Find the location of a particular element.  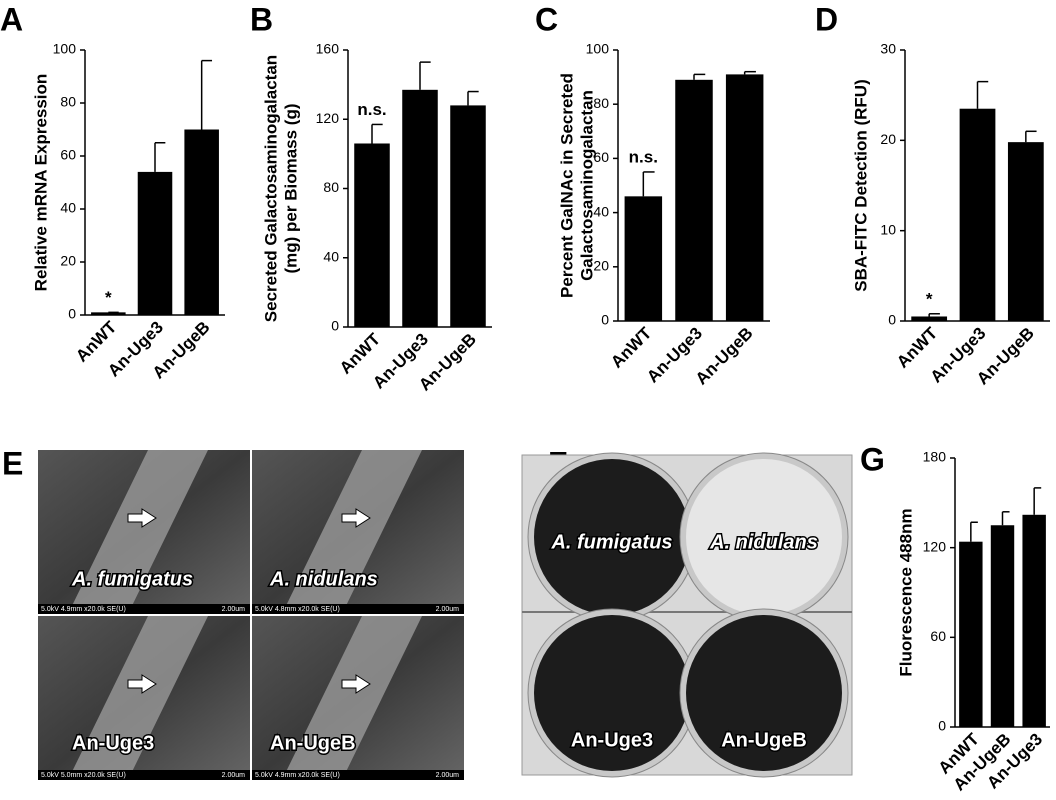

y-axis-label: Galactosaminogalactan is located at coordinates (586, 185).